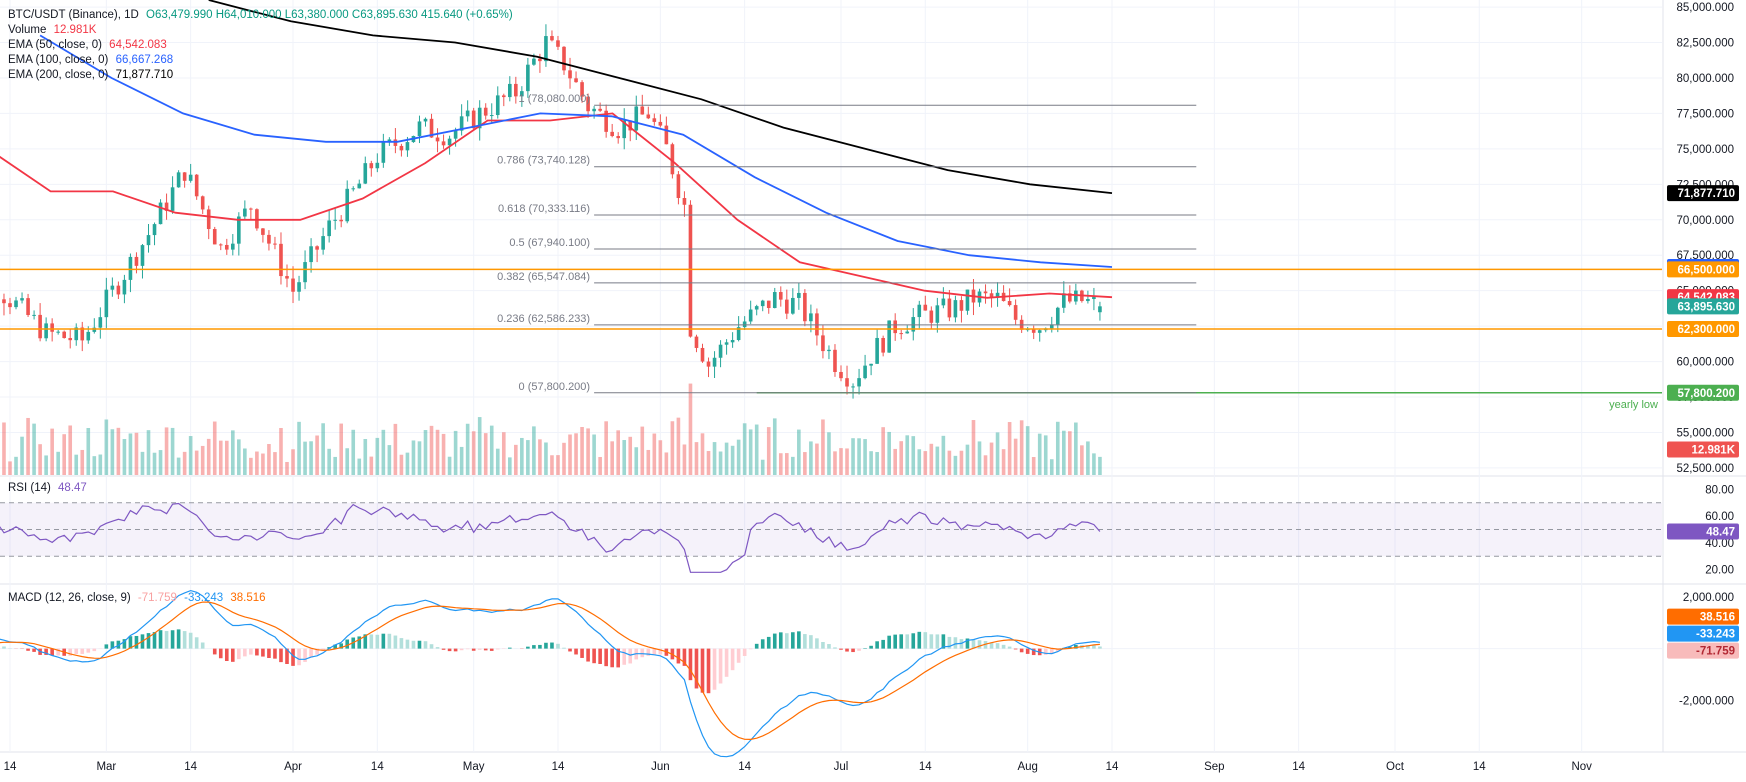 This screenshot has width=1746, height=782. What do you see at coordinates (1719, 517) in the screenshot?
I see `rsi-tick-label: 60.00` at bounding box center [1719, 517].